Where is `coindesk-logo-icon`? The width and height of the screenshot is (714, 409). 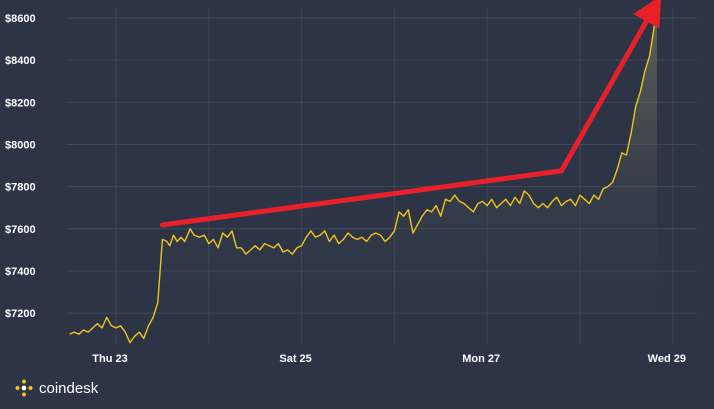
coindesk-logo-icon is located at coordinates (24, 388).